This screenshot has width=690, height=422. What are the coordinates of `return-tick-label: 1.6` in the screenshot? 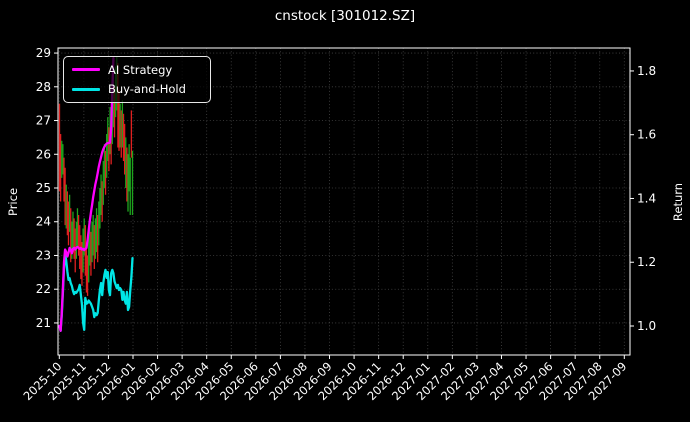 It's located at (646, 135).